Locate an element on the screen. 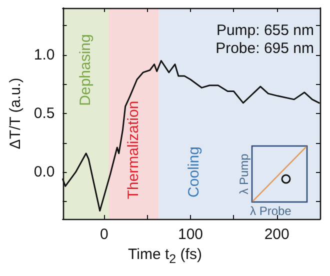 The width and height of the screenshot is (330, 276). y-tick-label: 0.5 is located at coordinates (44, 113).